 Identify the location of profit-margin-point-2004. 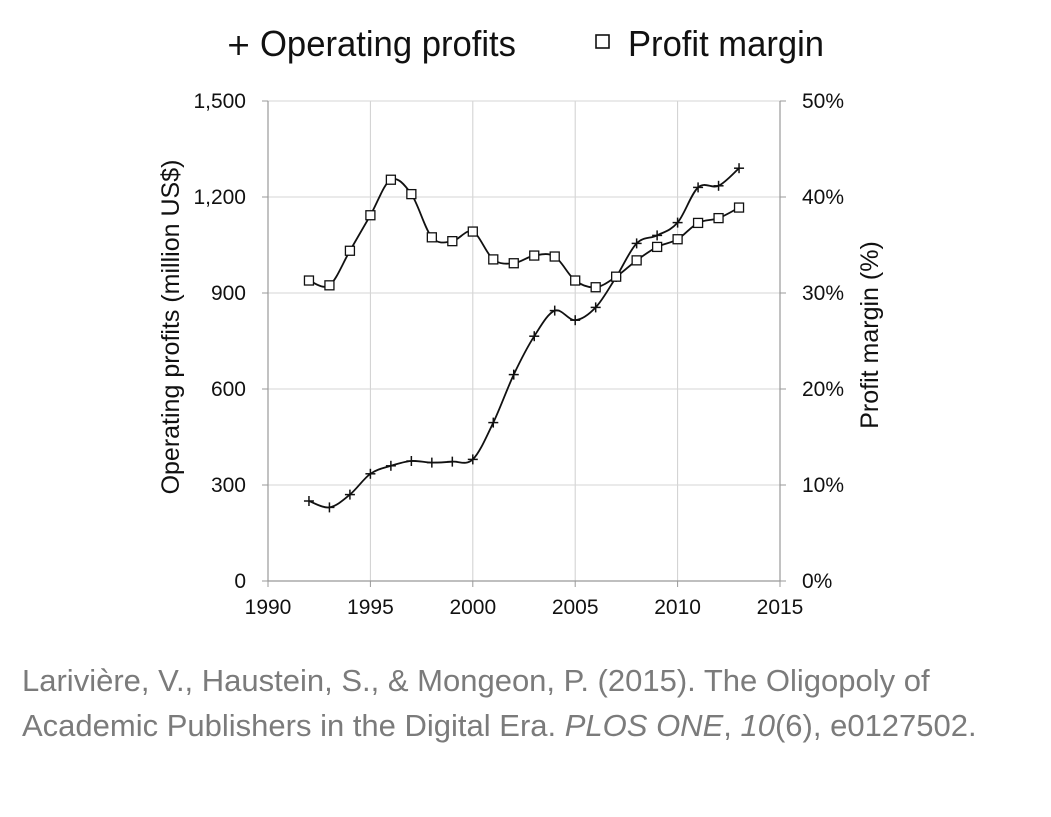
(554, 256).